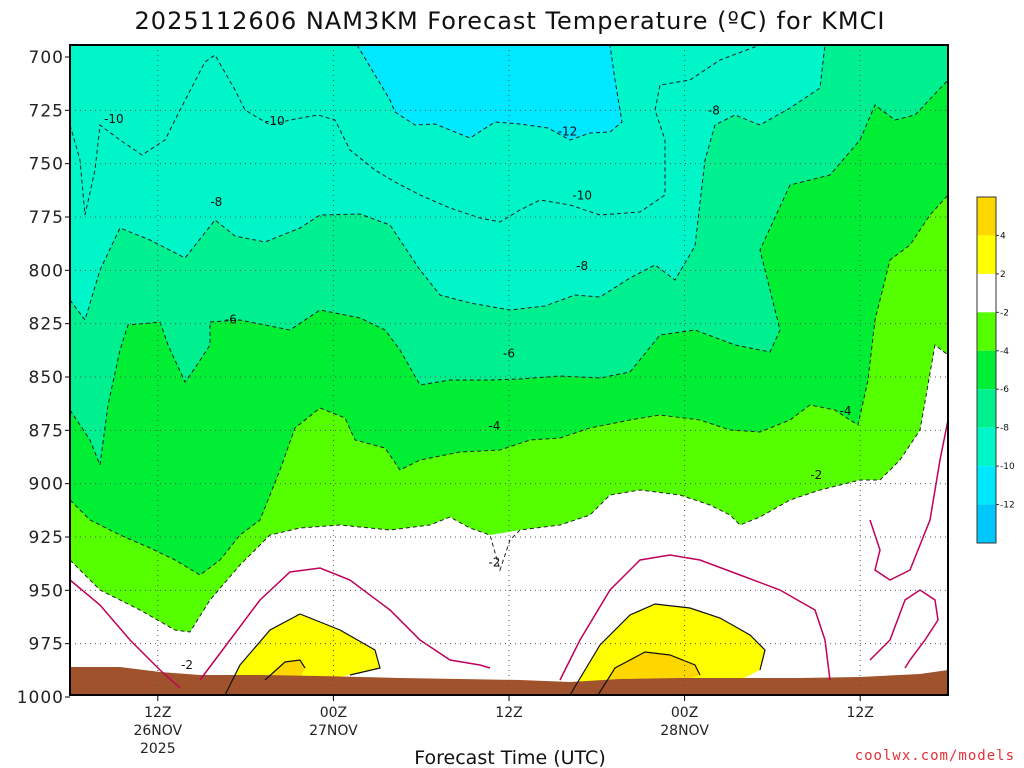 The width and height of the screenshot is (1024, 768). I want to click on contour-line-2-left, so click(302, 654).